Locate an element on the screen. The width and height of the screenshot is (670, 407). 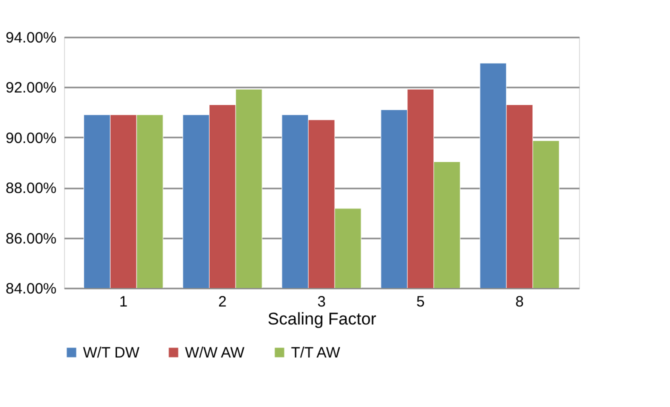
x-axis-title: Scaling Factor is located at coordinates (322, 319).